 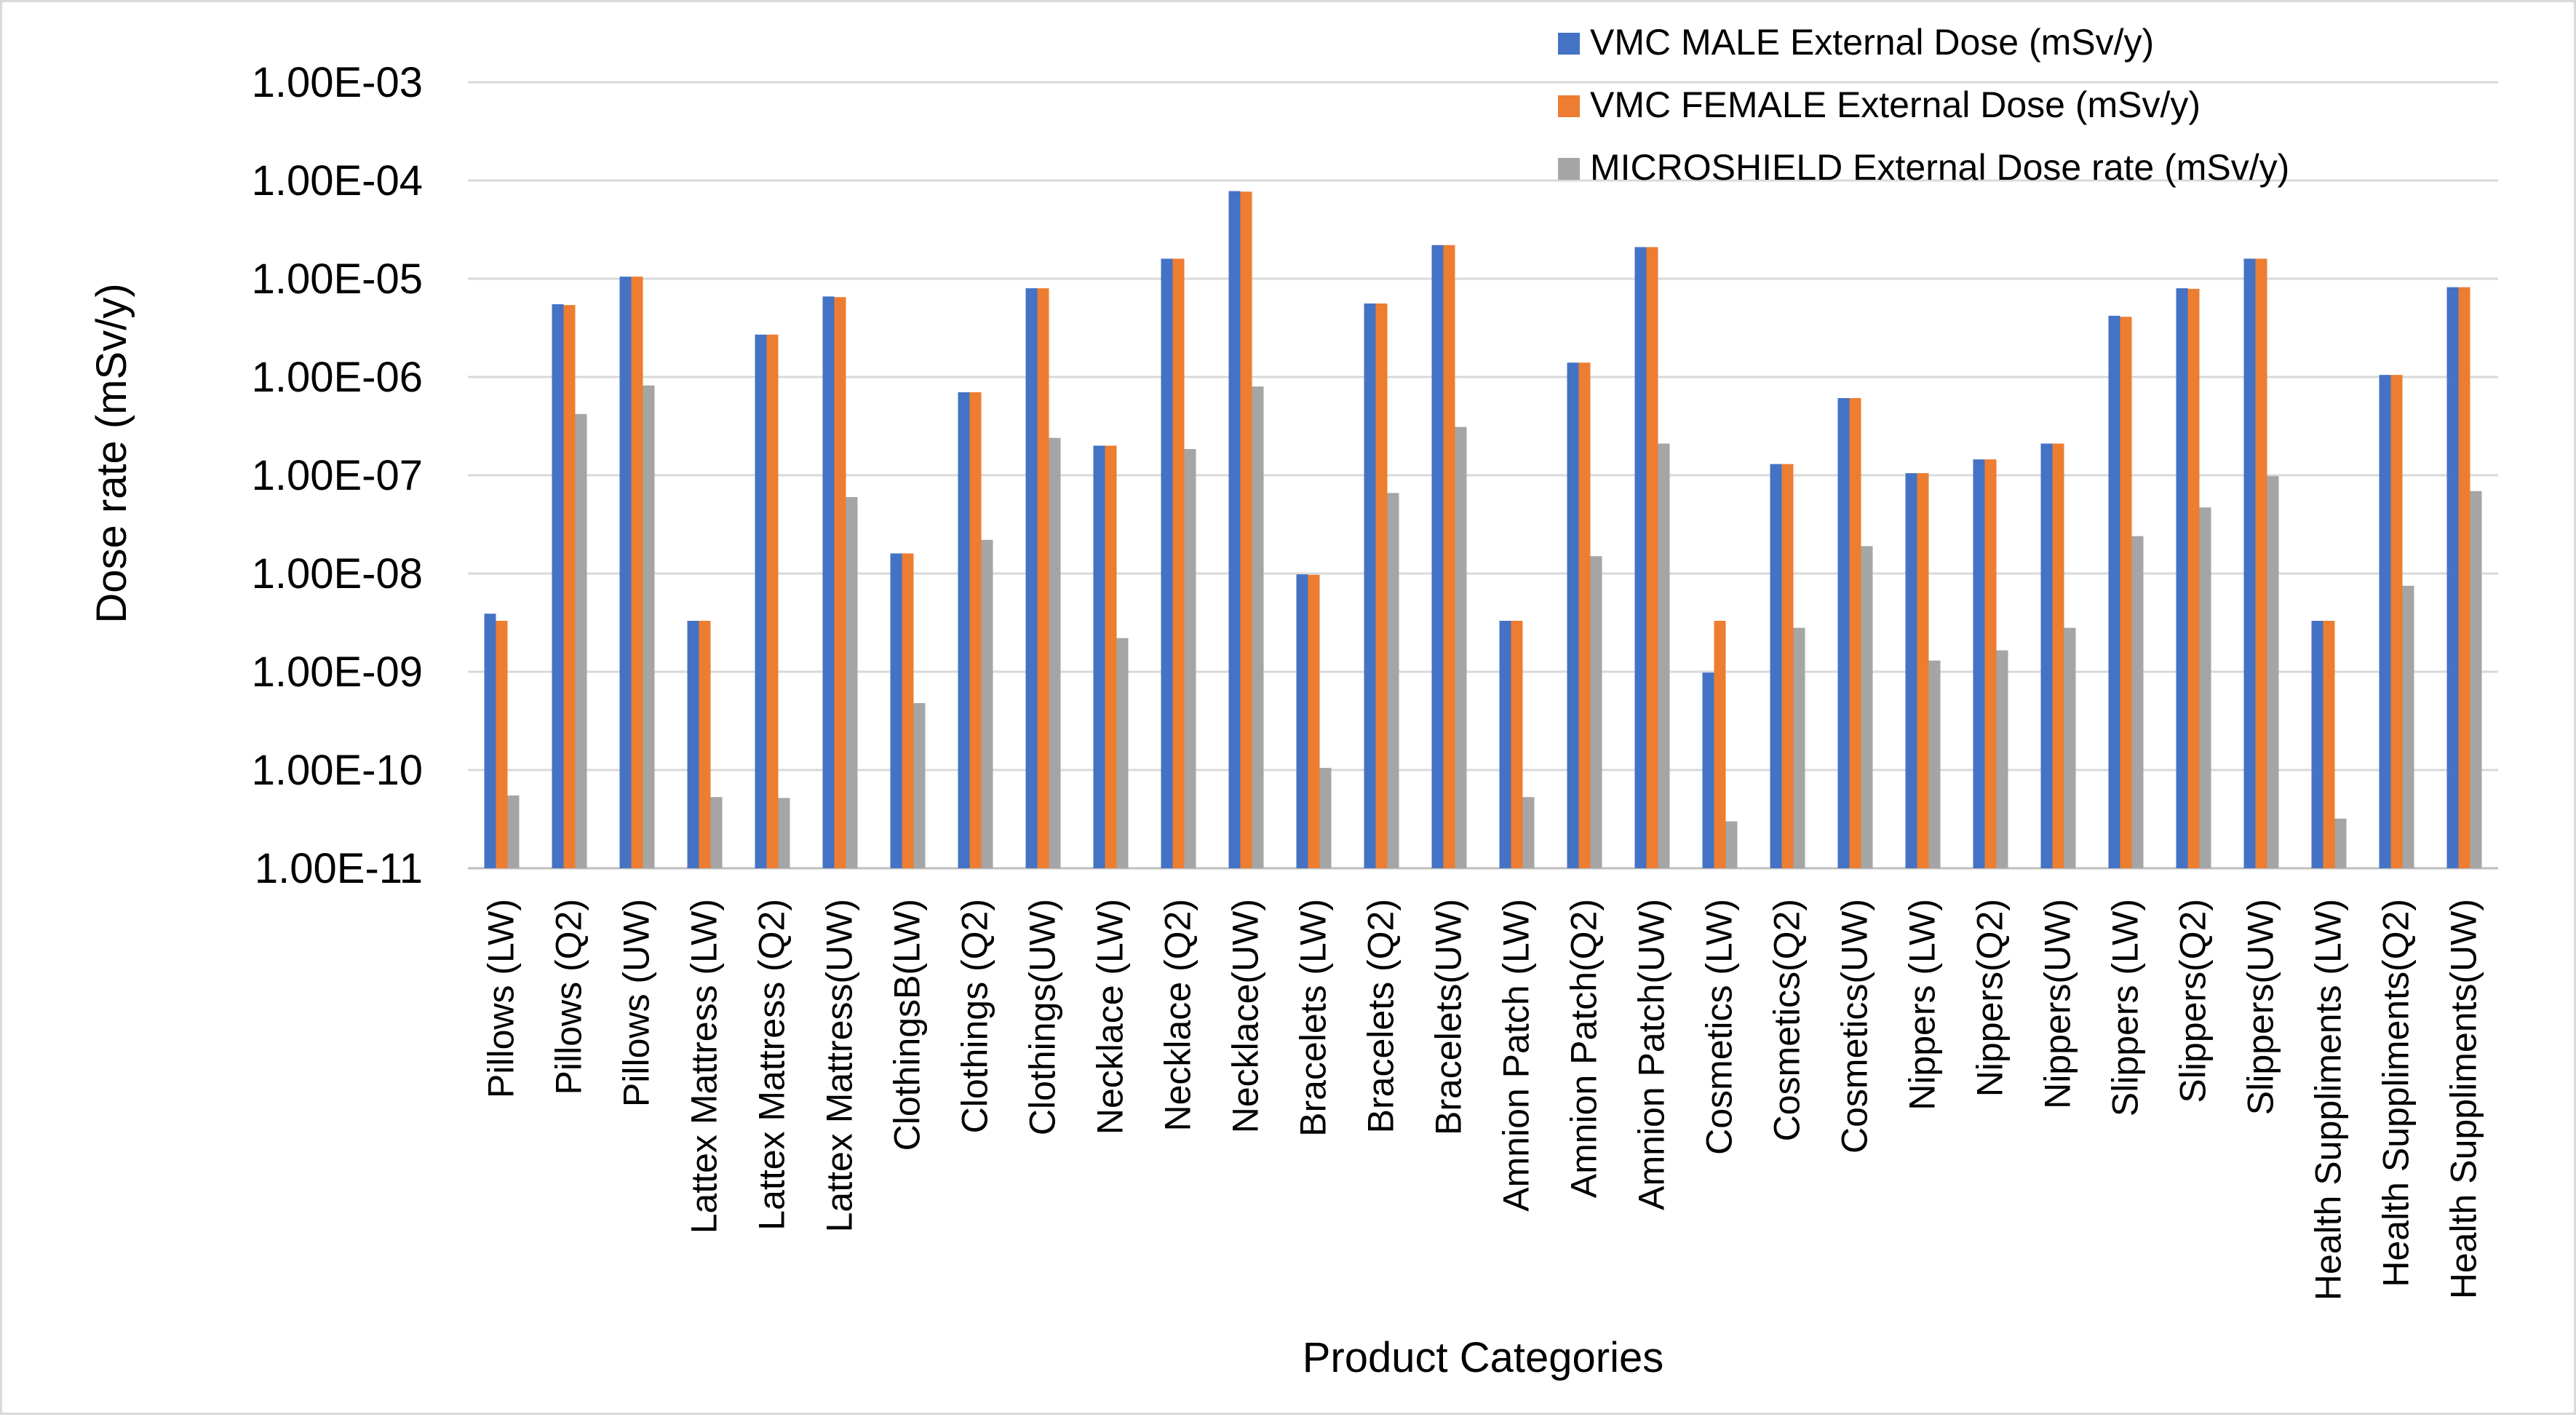 What do you see at coordinates (1245, 1016) in the screenshot?
I see `x-tick-label: Necklace(UW)` at bounding box center [1245, 1016].